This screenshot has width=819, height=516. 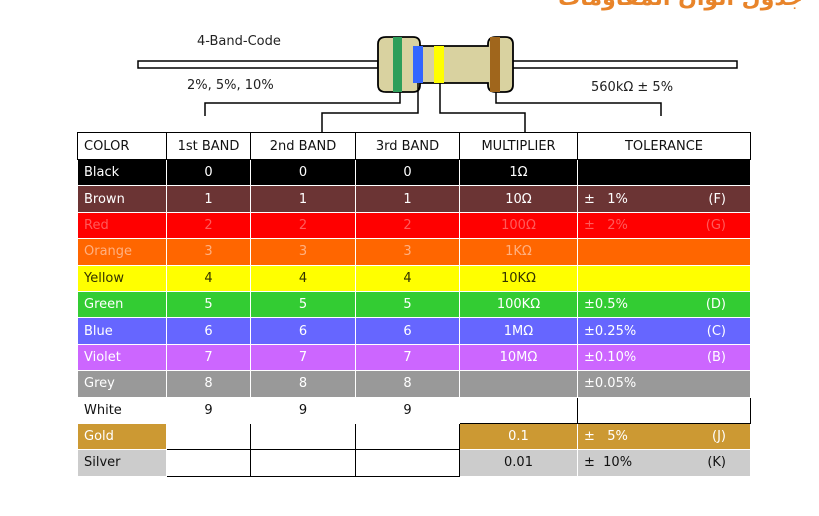 I want to click on header-1st-band: 1st BAND, so click(x=208, y=146).